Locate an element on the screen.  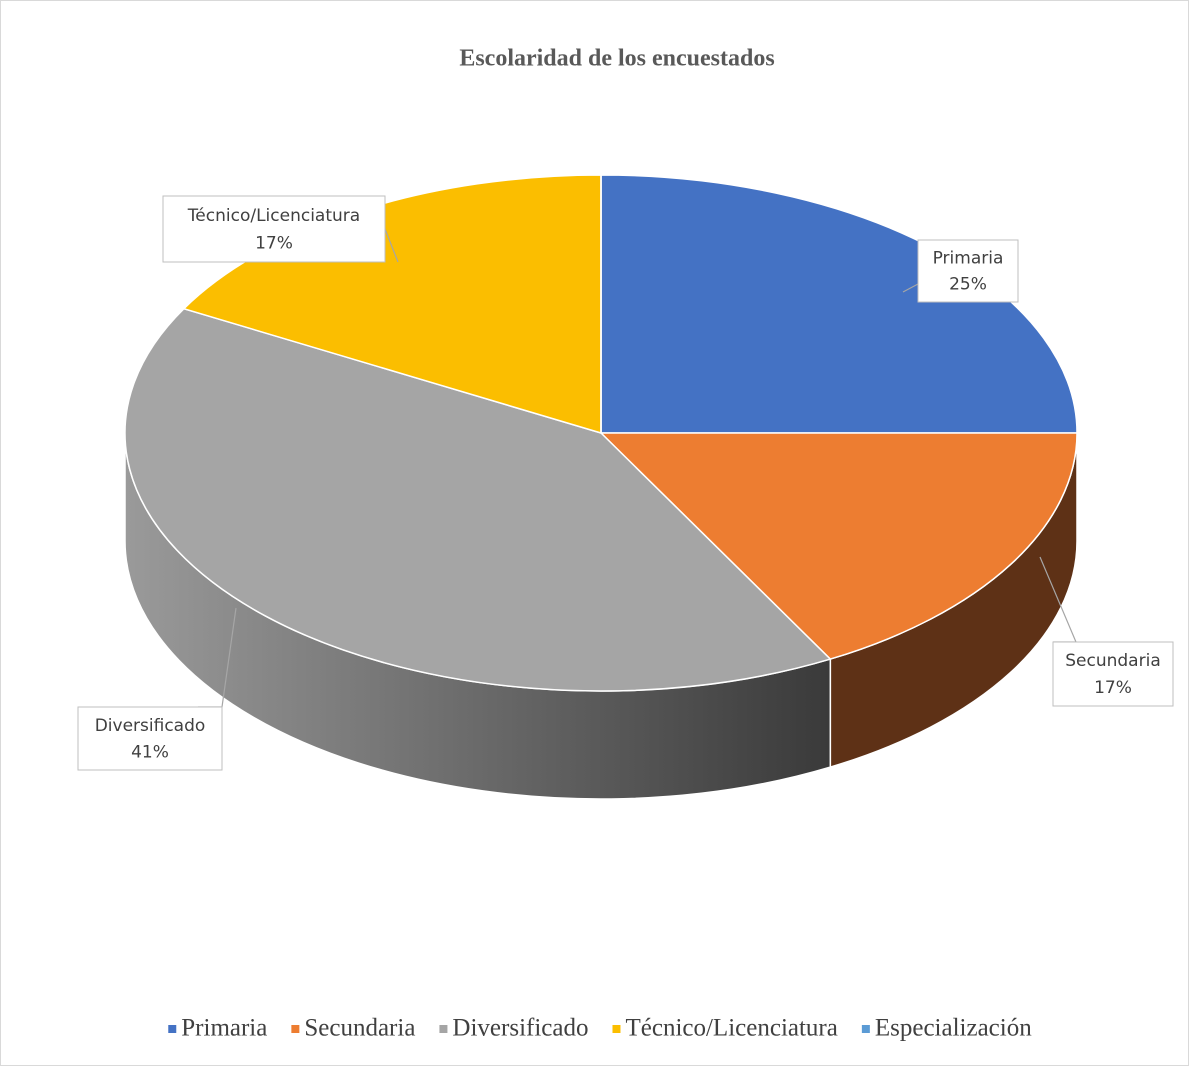
legend-item: Diversificado is located at coordinates (513, 1028).